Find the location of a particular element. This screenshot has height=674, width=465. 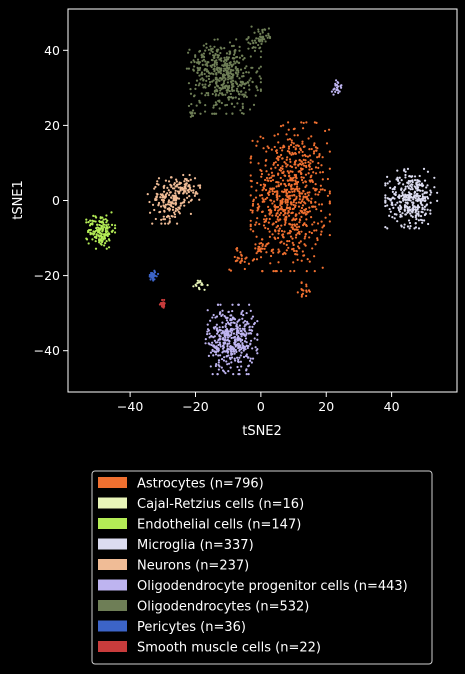

legend-label: Oligodendrocyte progenitor cells (n=443) is located at coordinates (272, 586).